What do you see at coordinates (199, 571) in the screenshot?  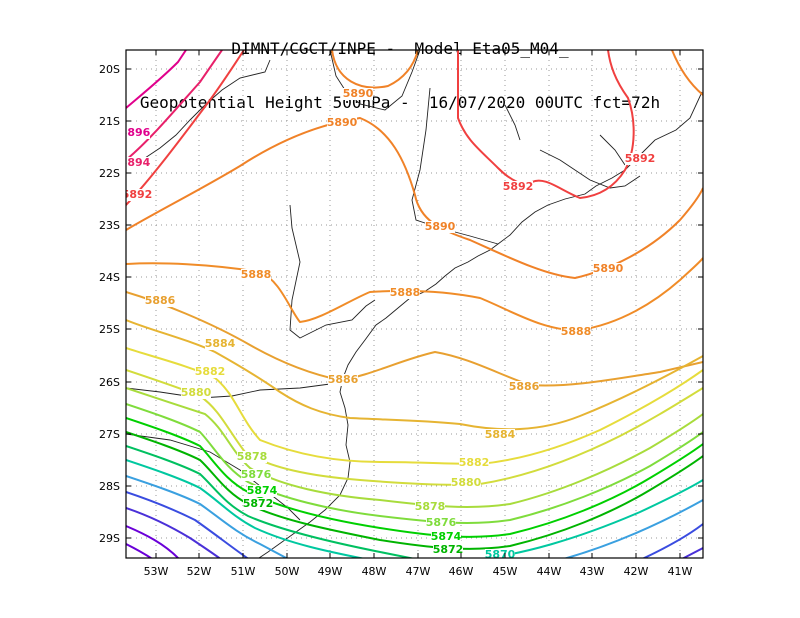 I see `lon-label: 52W` at bounding box center [199, 571].